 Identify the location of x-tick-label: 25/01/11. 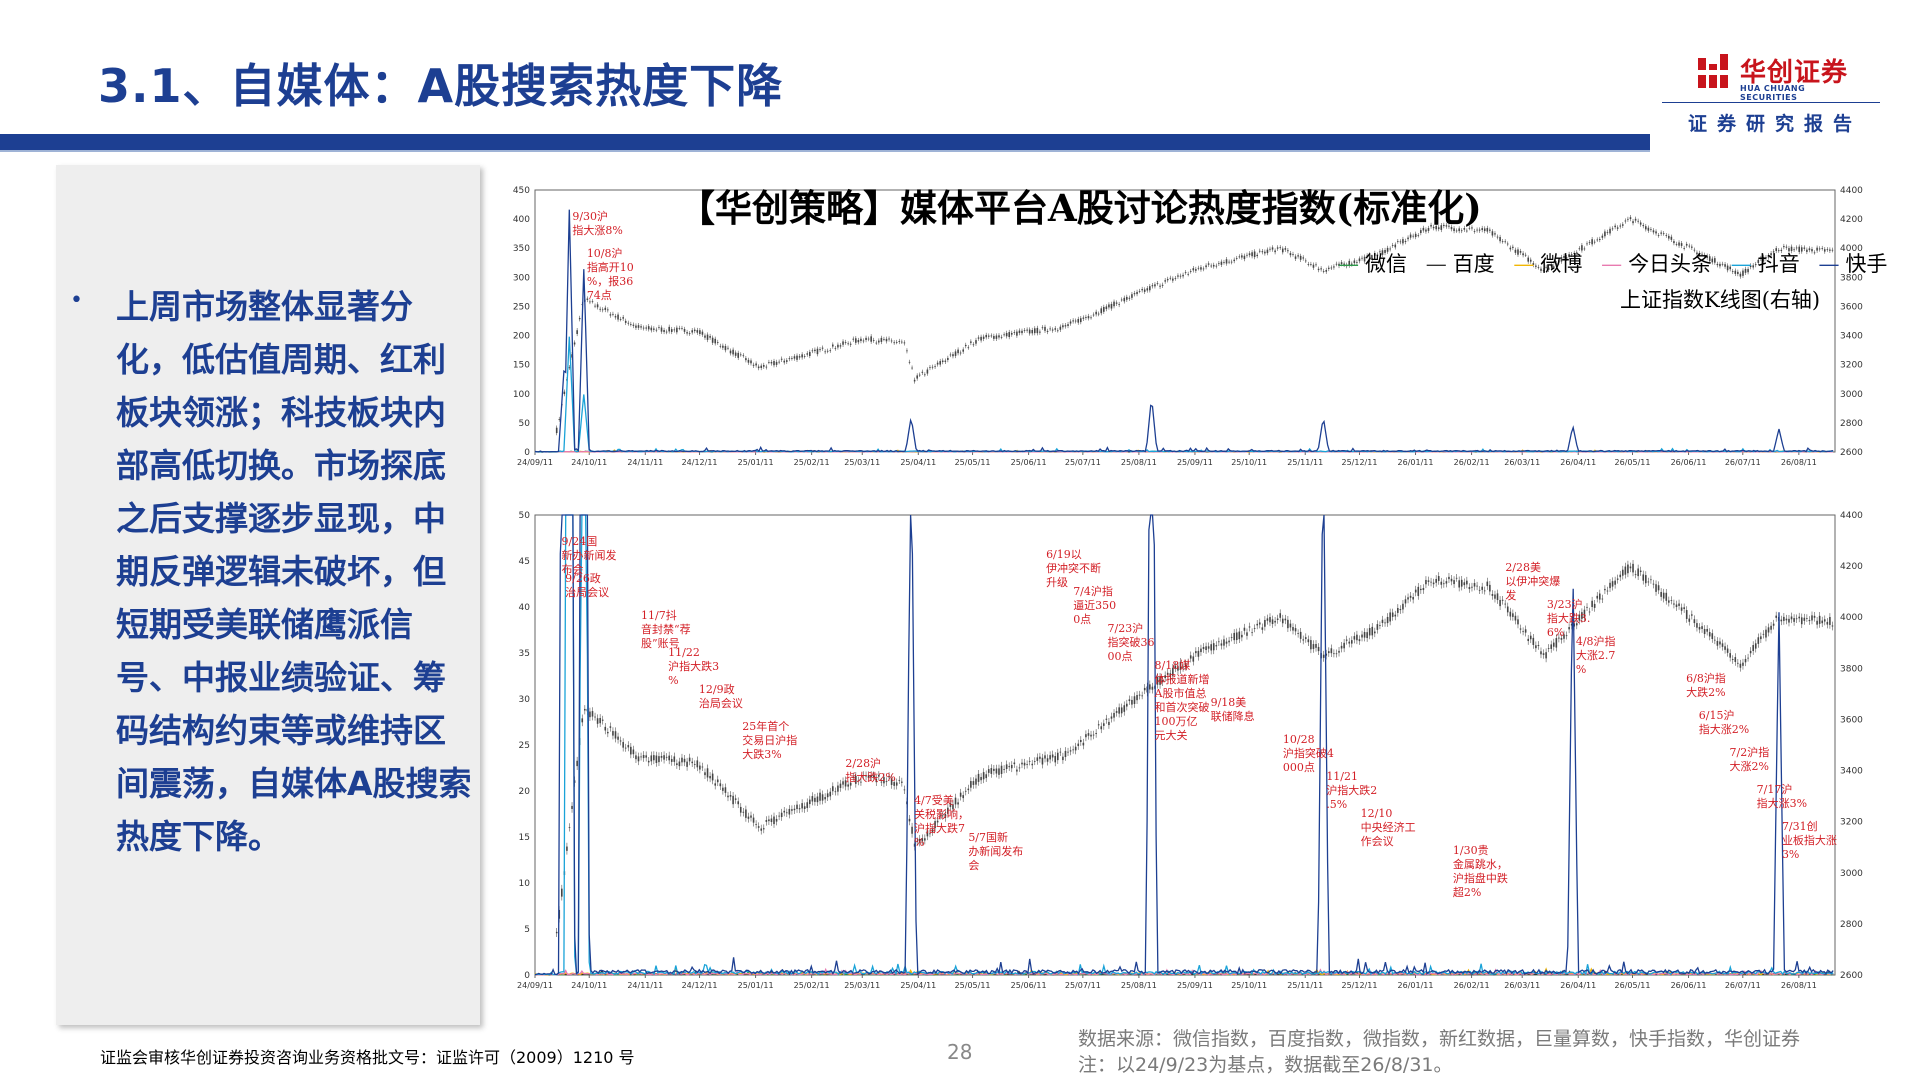
(756, 462).